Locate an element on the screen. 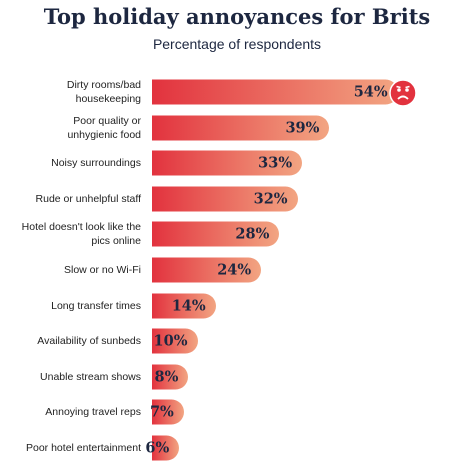  bar: 7% is located at coordinates (166, 412).